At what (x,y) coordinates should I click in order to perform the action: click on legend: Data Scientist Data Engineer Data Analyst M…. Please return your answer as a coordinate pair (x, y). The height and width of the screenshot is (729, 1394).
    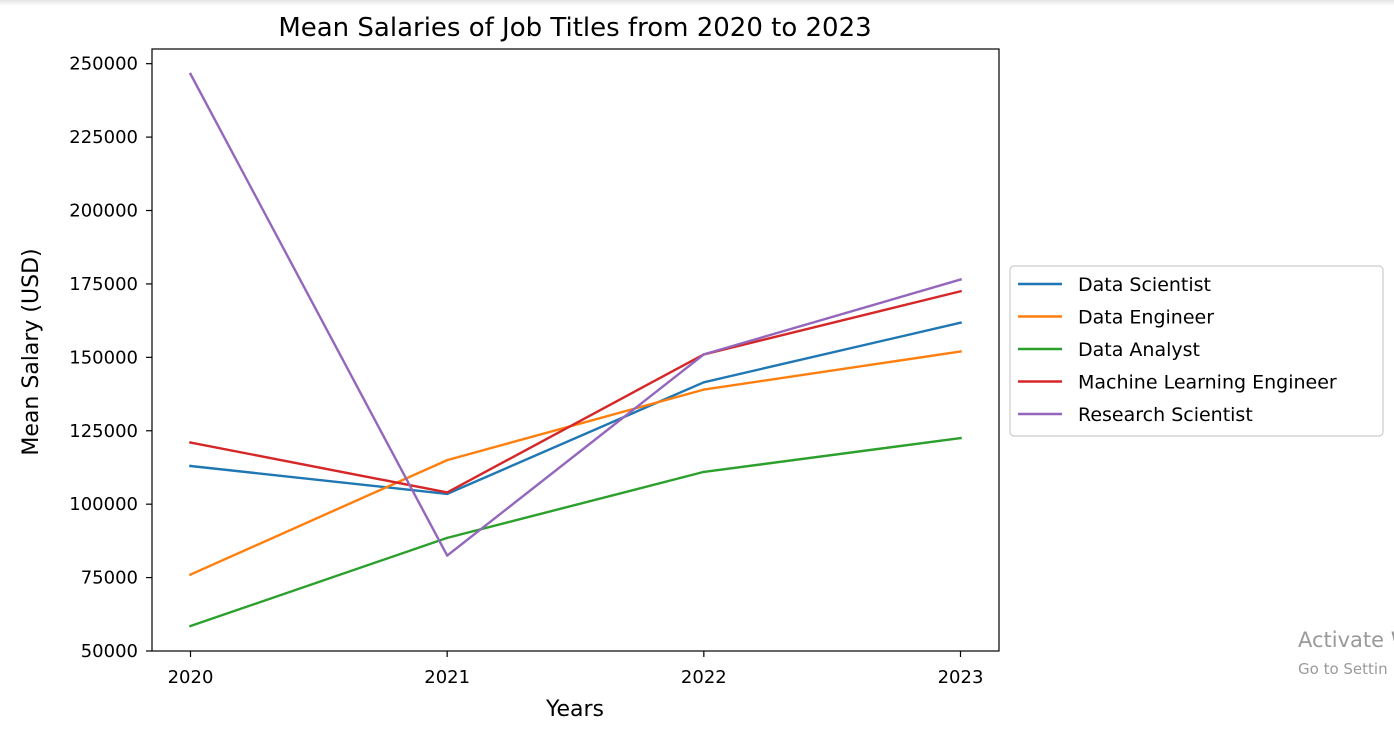
    Looking at the image, I should click on (1196, 351).